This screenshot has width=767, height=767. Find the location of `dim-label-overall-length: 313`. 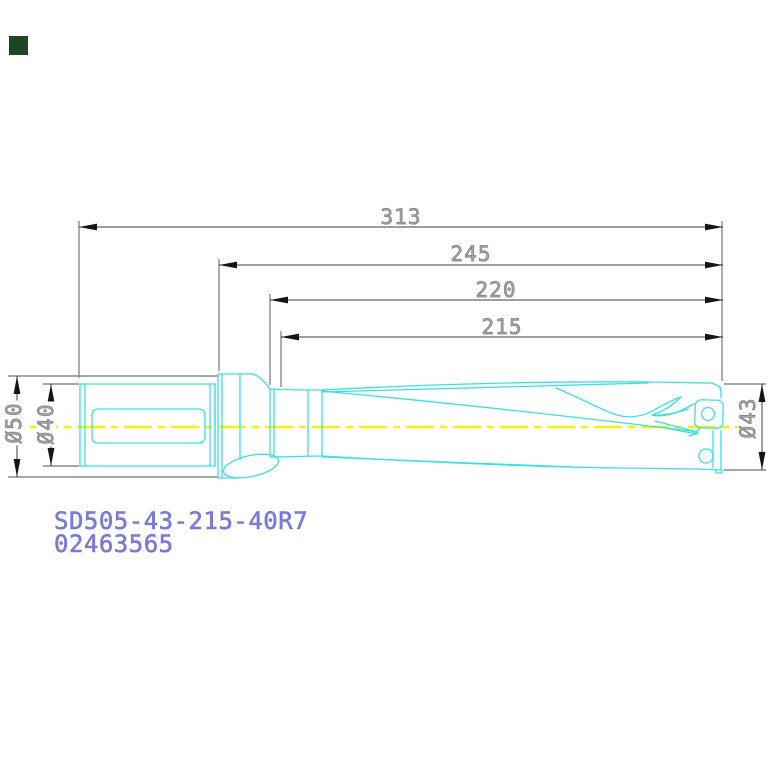

dim-label-overall-length: 313 is located at coordinates (401, 217).